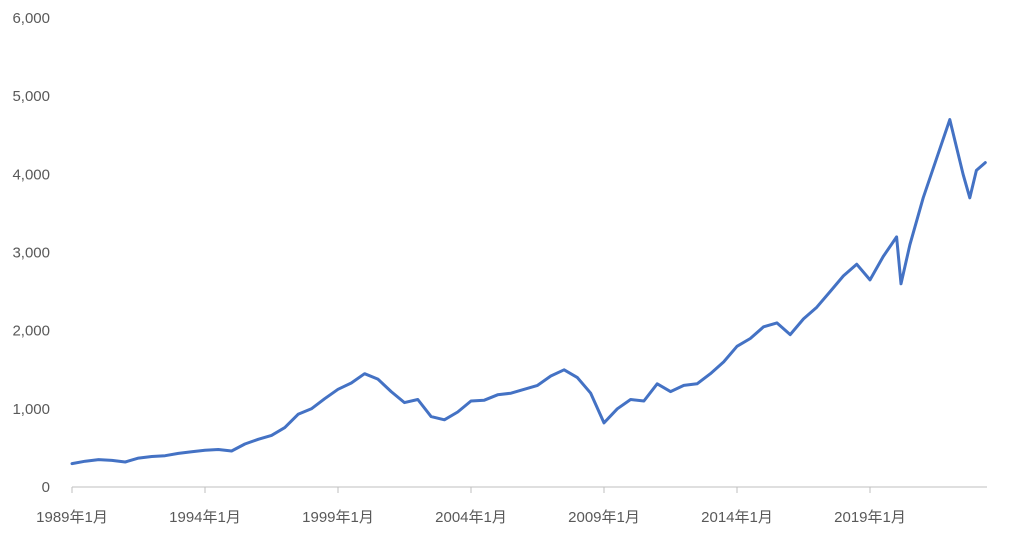 The width and height of the screenshot is (1012, 549). Describe the element at coordinates (471, 490) in the screenshot. I see `x-axis-ticks` at that location.